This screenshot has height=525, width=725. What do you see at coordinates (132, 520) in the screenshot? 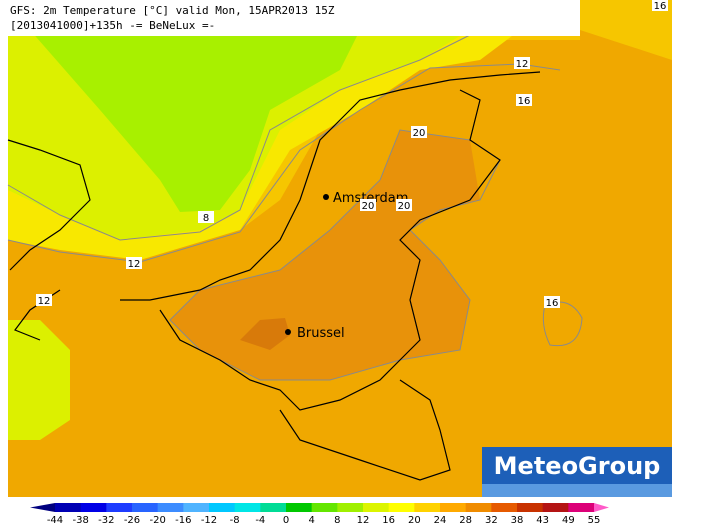
I see `colorbar-tick-label: -26` at bounding box center [132, 520].